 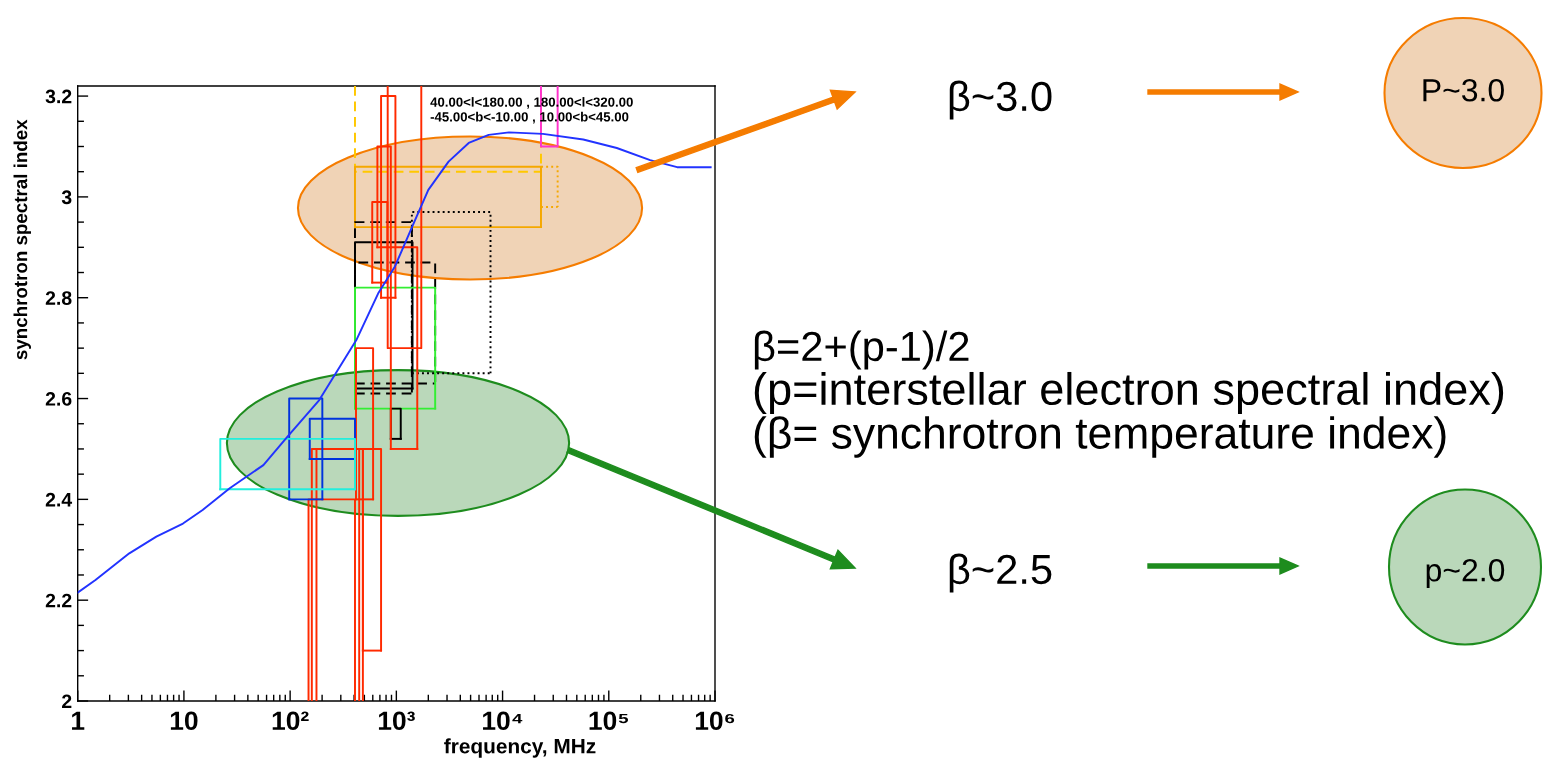 I want to click on text: p~2.0, so click(x=1465, y=573).